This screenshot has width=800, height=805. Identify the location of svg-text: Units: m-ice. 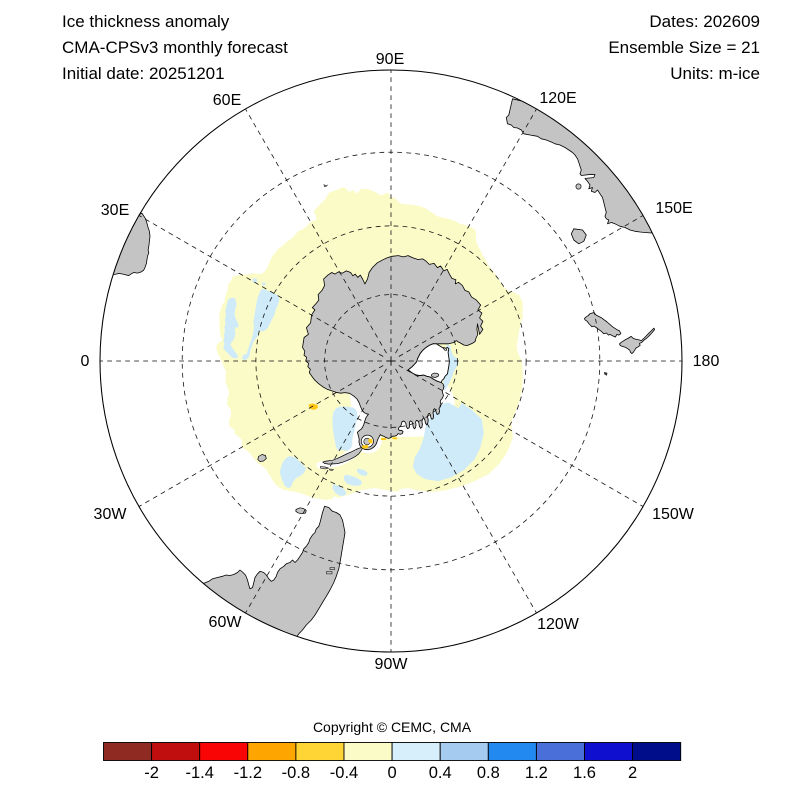
(715, 73).